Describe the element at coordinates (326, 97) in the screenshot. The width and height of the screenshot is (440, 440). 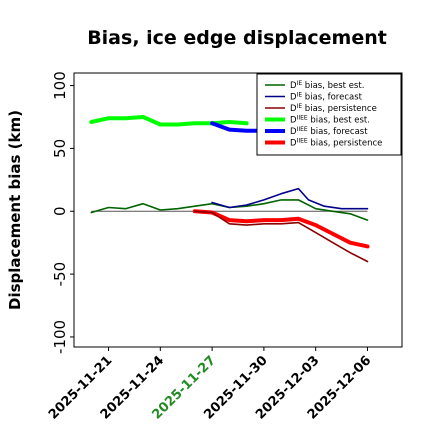
I see `legend-entry: DIE bias, forecast` at that location.